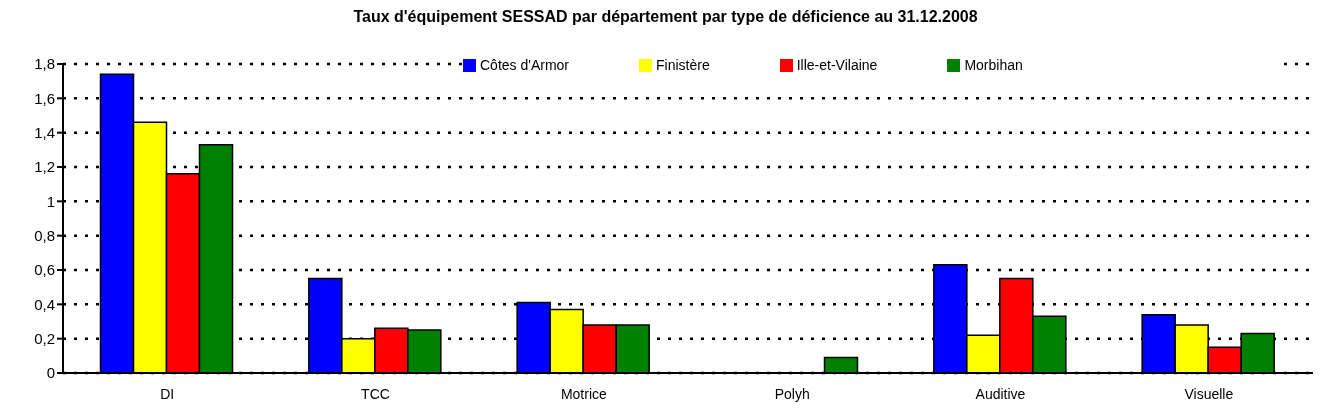 The width and height of the screenshot is (1331, 416). What do you see at coordinates (44, 235) in the screenshot?
I see `y-tick-label: 0,8` at bounding box center [44, 235].